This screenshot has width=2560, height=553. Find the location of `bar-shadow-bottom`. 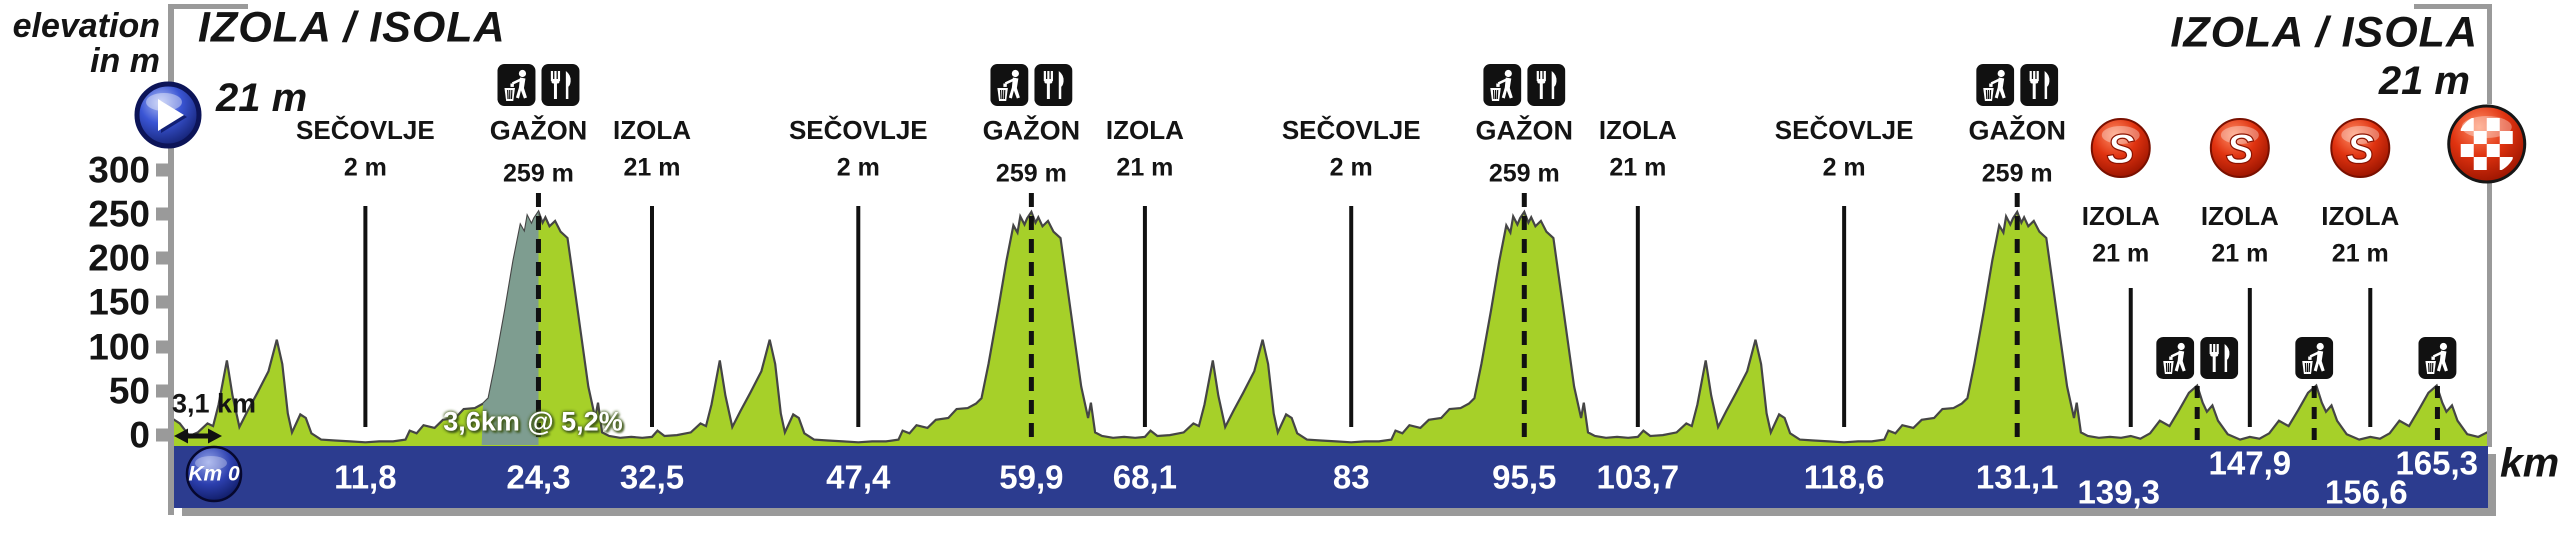

bar-shadow-bottom is located at coordinates (1339, 512).